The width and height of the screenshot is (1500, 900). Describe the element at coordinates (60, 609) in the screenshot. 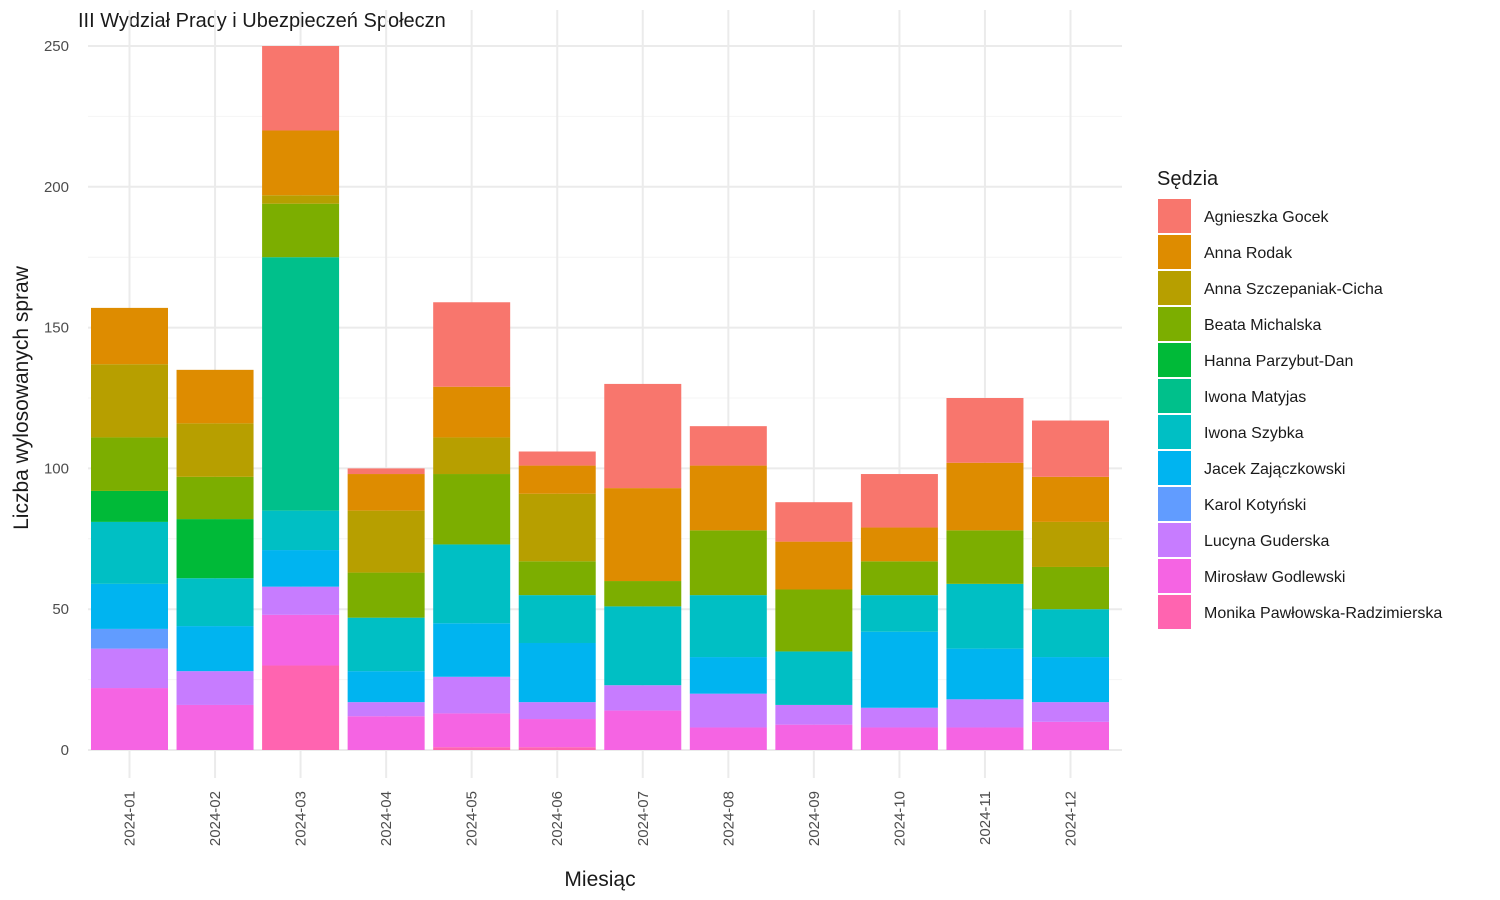

I see `y-tick-label: 50` at that location.